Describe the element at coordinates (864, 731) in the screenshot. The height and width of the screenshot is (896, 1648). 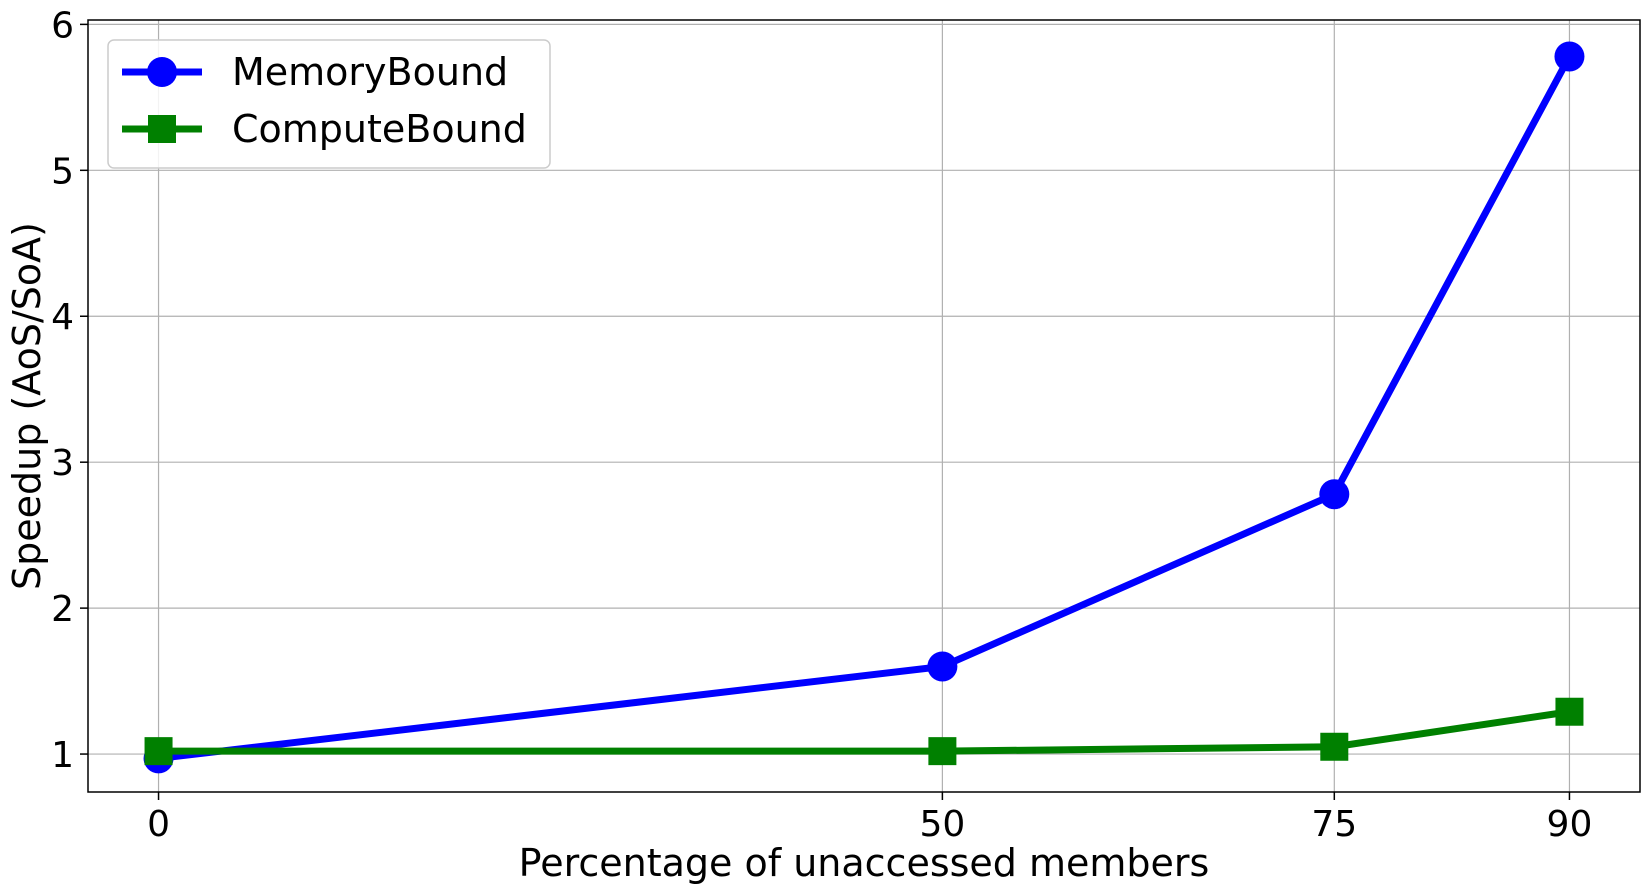
I see `computebound-line` at that location.